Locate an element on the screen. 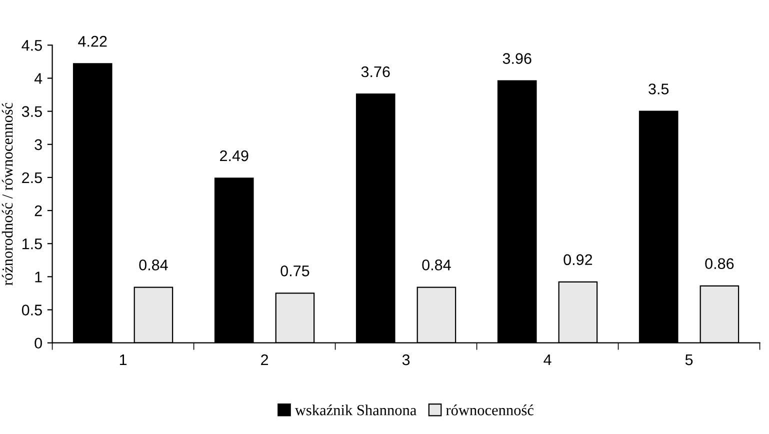  x-tick-label: 5 is located at coordinates (689, 360).